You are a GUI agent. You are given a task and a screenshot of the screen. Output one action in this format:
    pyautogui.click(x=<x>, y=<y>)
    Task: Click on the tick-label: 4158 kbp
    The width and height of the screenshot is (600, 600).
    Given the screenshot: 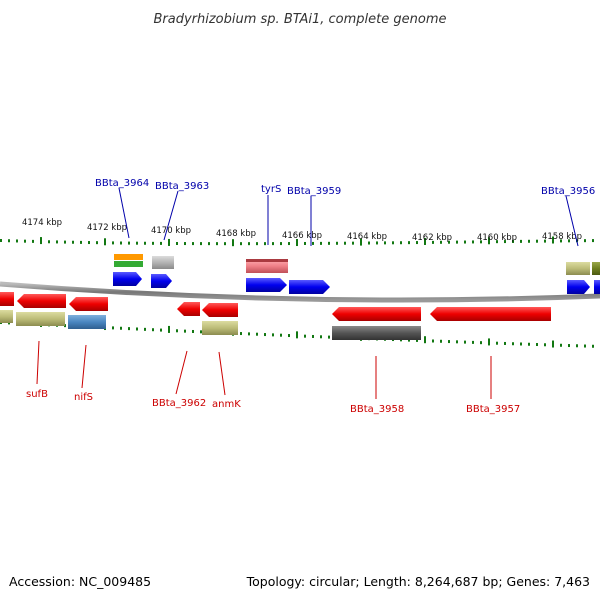 What is the action you would take?
    pyautogui.click(x=562, y=237)
    